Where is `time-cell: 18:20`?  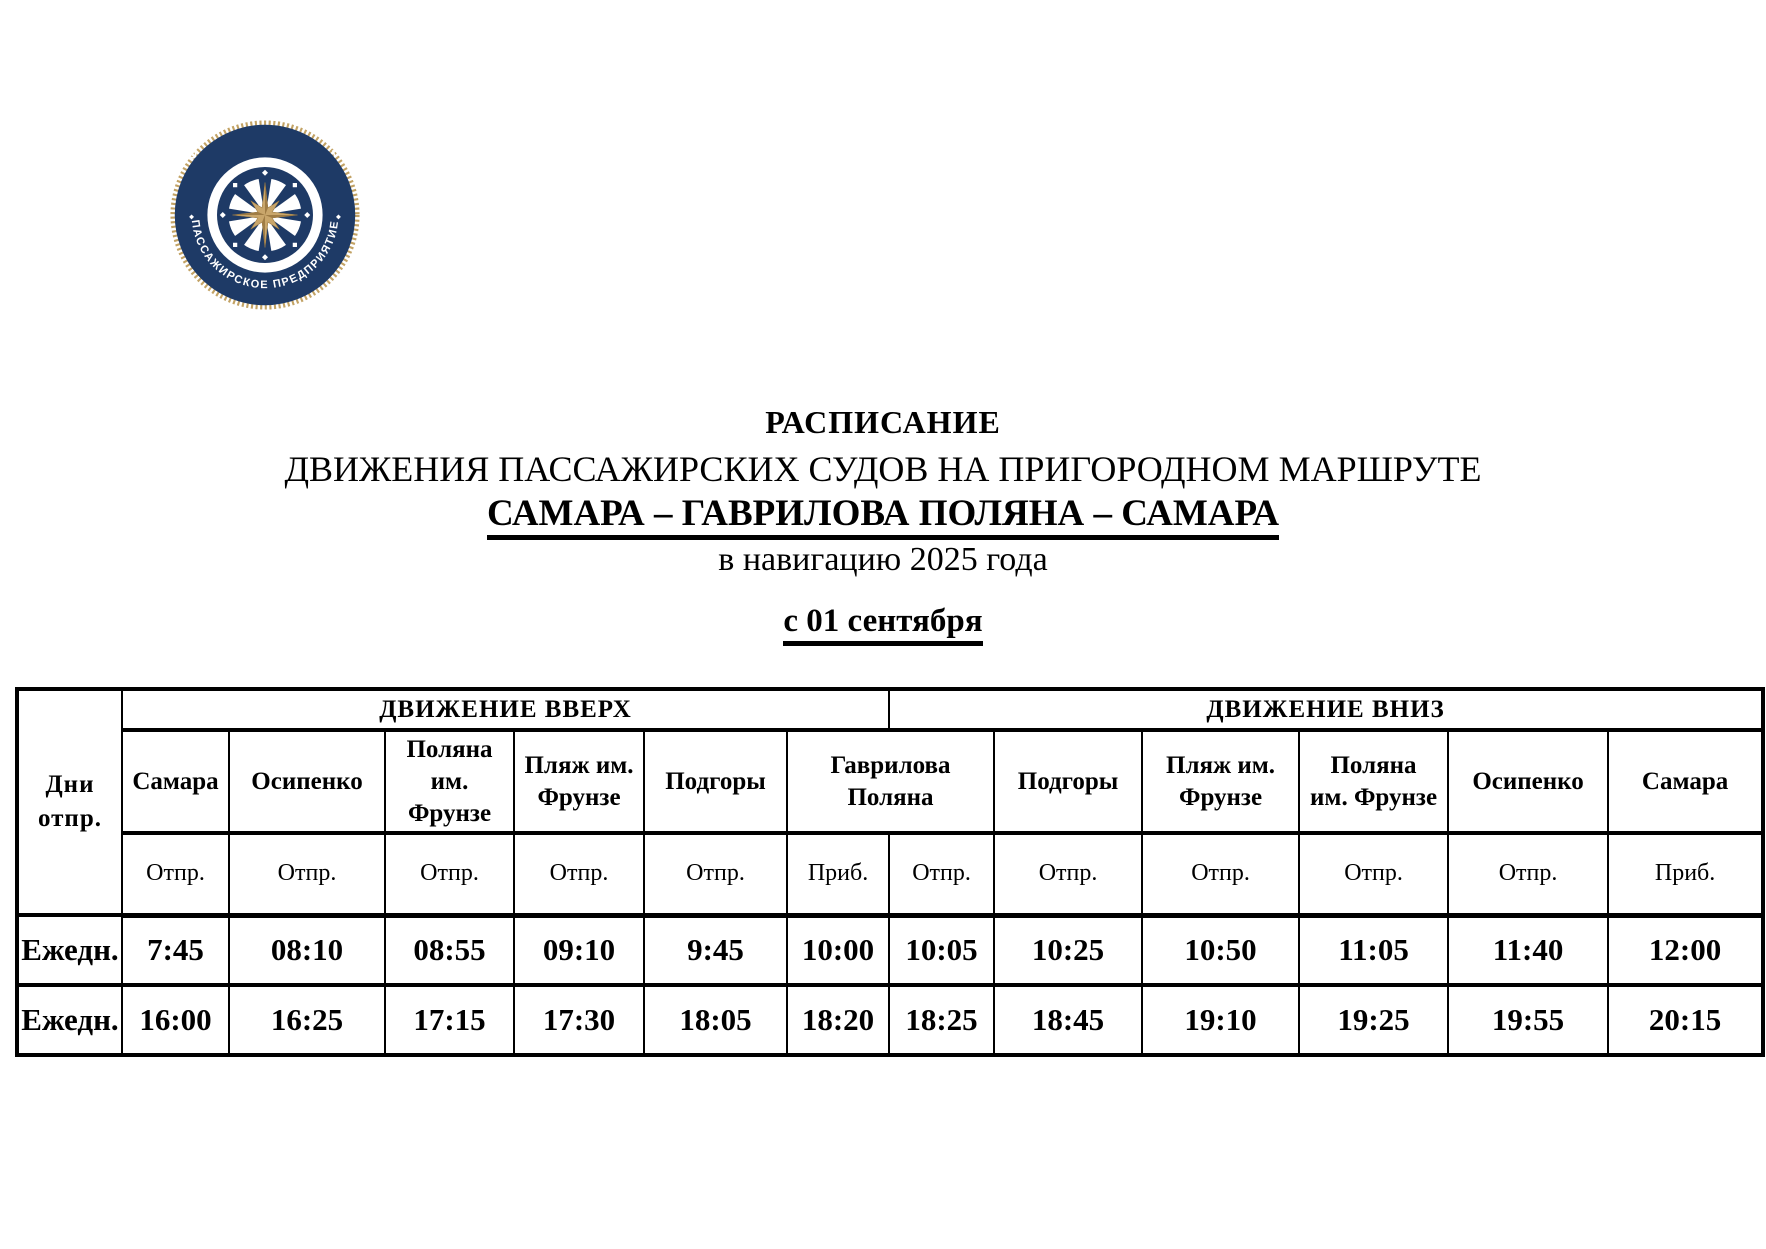 time-cell: 18:20 is located at coordinates (838, 1020).